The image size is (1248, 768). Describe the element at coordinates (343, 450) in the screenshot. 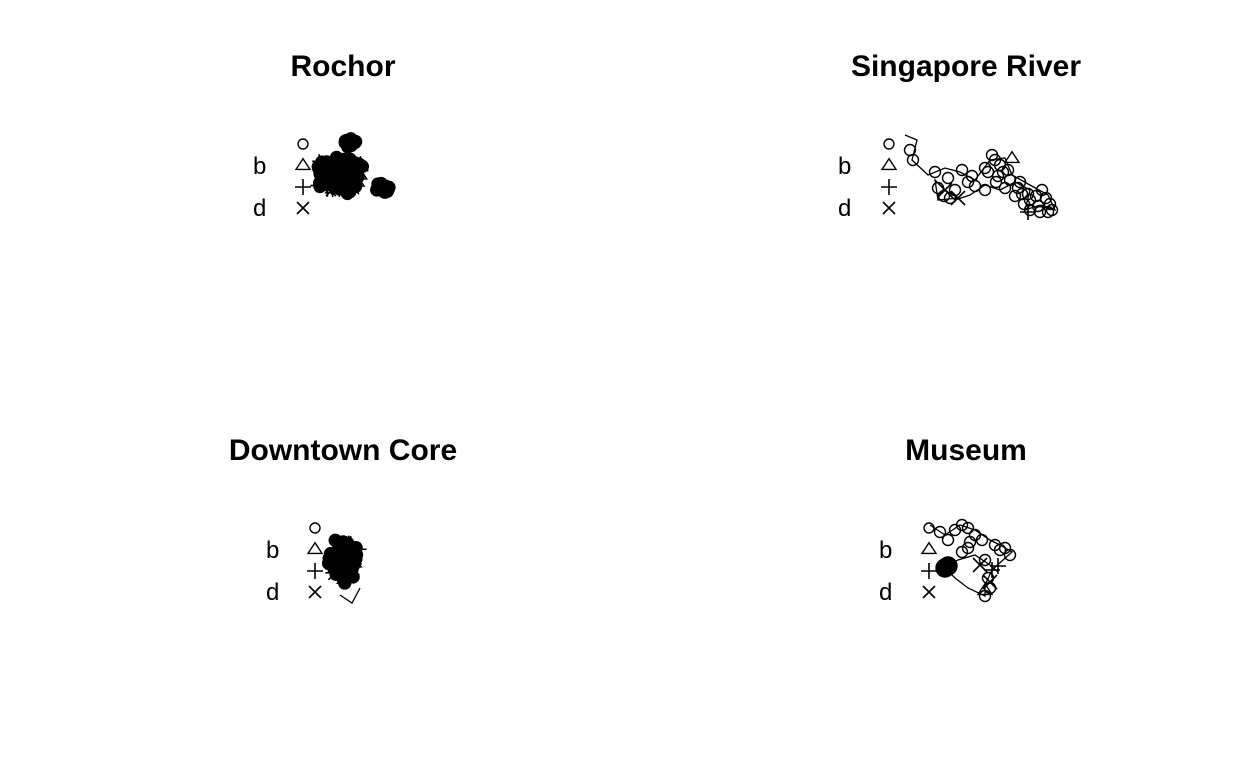

I see `chart-title: Downtown Core` at that location.